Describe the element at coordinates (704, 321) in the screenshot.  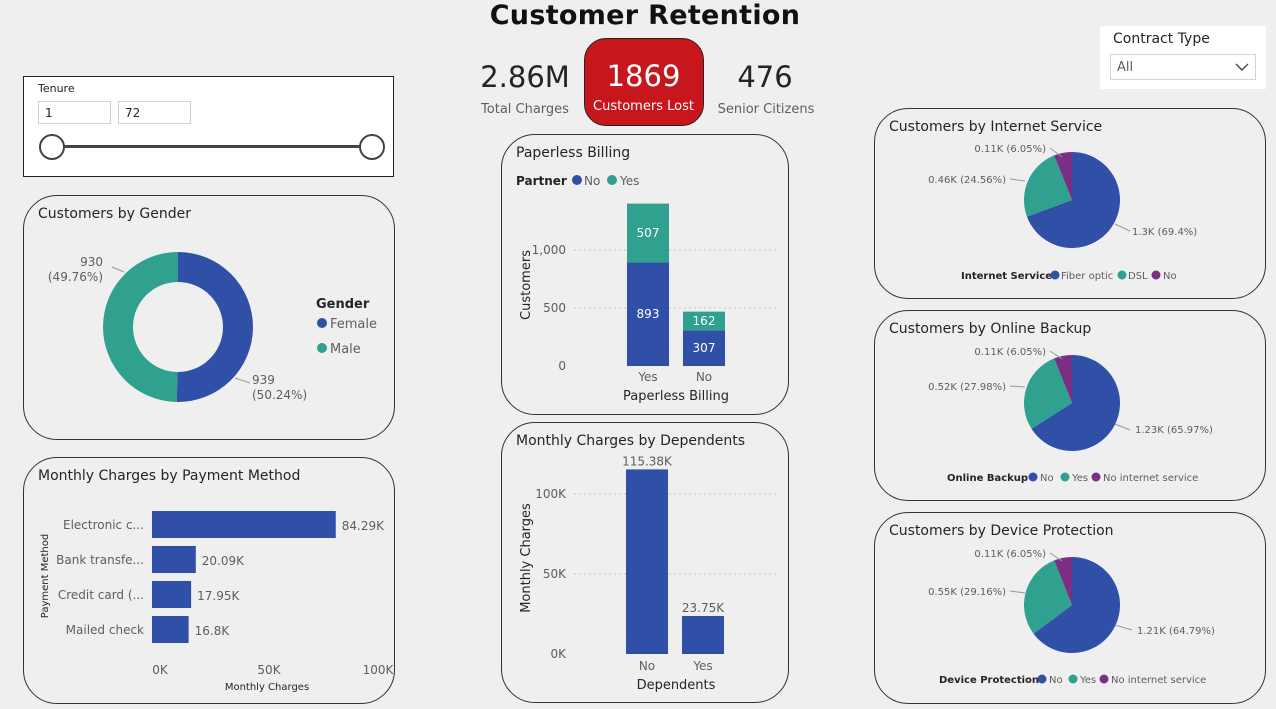
I see `bar-no-yes` at that location.